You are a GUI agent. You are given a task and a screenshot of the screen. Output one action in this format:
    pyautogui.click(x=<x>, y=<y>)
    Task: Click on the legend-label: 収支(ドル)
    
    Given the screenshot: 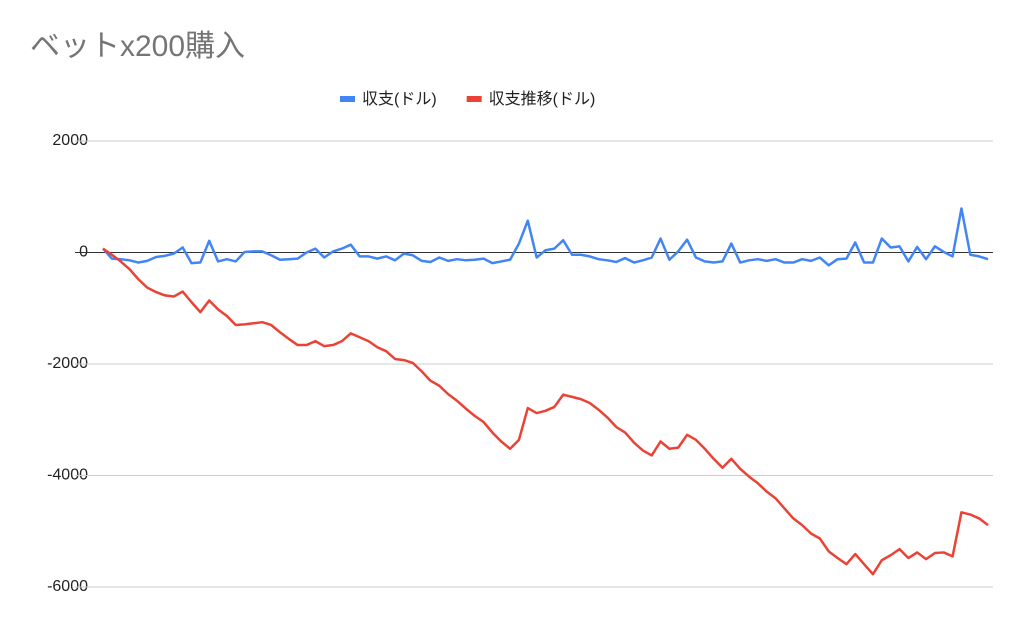 What is the action you would take?
    pyautogui.click(x=399, y=99)
    